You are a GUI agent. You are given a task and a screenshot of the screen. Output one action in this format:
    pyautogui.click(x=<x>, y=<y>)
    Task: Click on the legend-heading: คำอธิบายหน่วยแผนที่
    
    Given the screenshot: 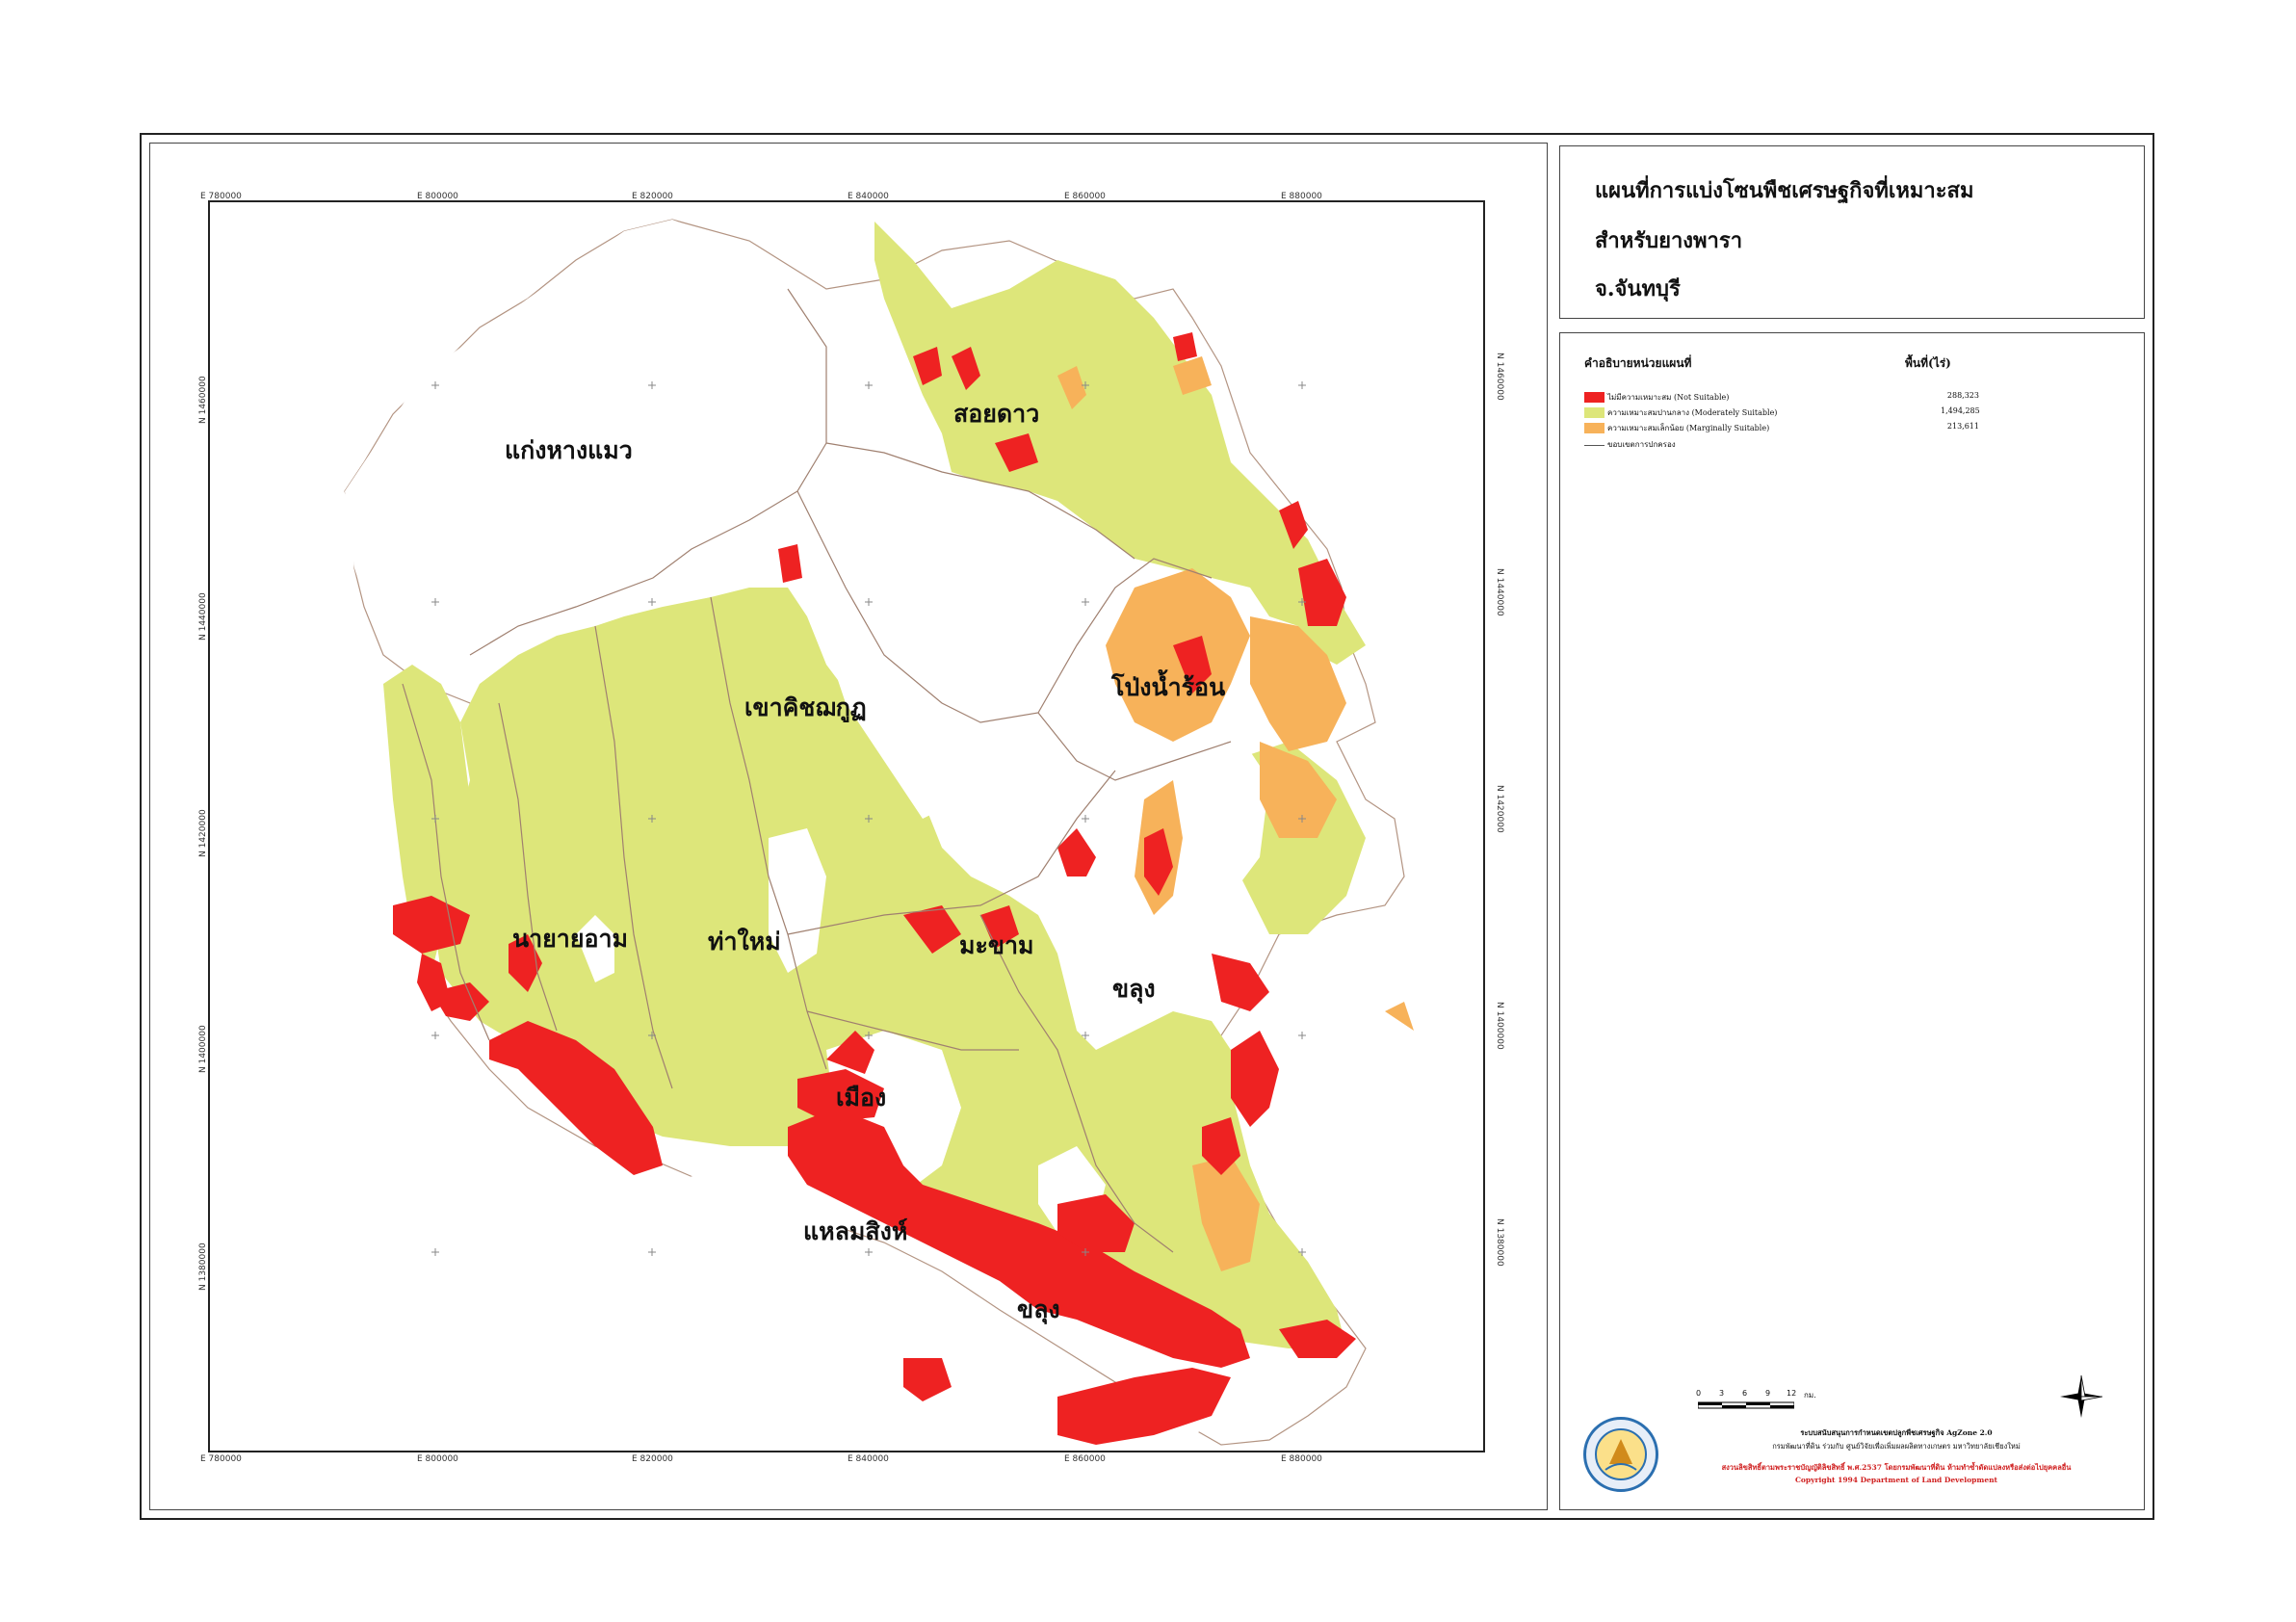 What is the action you would take?
    pyautogui.click(x=1638, y=363)
    